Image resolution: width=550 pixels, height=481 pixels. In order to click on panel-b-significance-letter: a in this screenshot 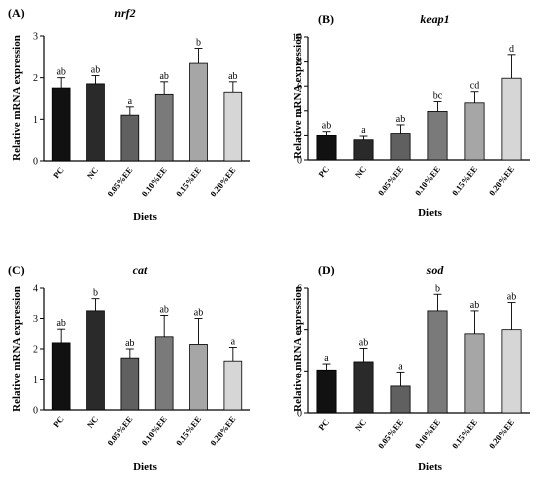, I will do `click(363, 130)`.